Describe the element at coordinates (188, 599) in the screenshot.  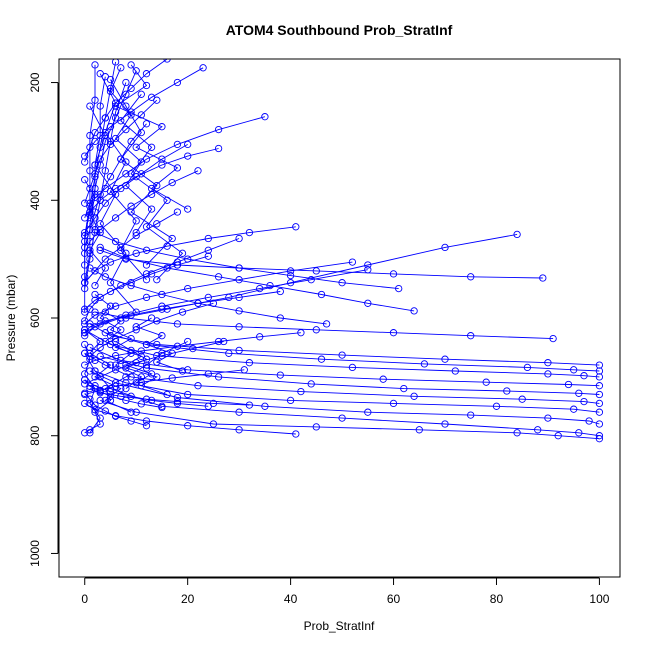
I see `x-tick-label: 20` at that location.